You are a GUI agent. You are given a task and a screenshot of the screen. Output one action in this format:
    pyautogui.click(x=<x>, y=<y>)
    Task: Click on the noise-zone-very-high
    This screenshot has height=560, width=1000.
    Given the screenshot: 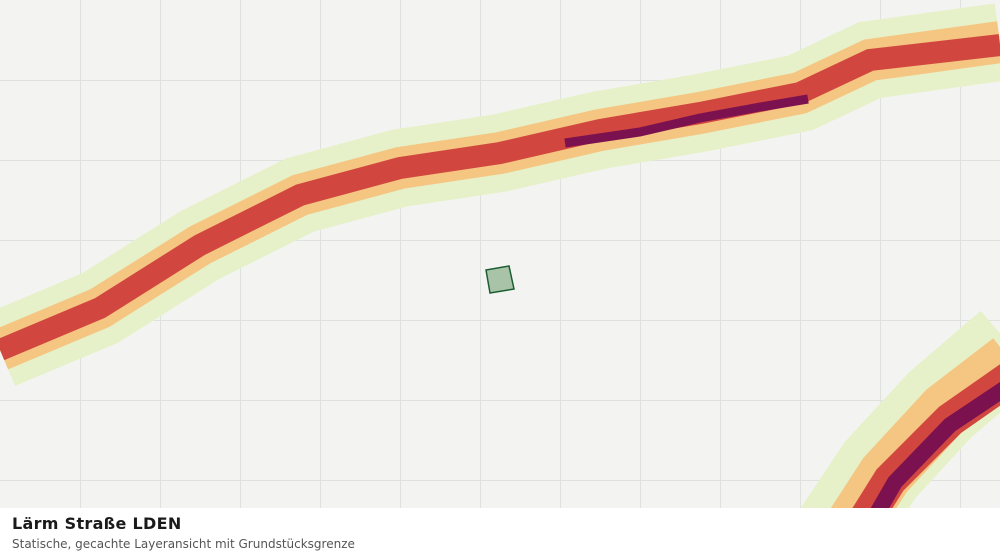 What is the action you would take?
    pyautogui.click(x=686, y=121)
    